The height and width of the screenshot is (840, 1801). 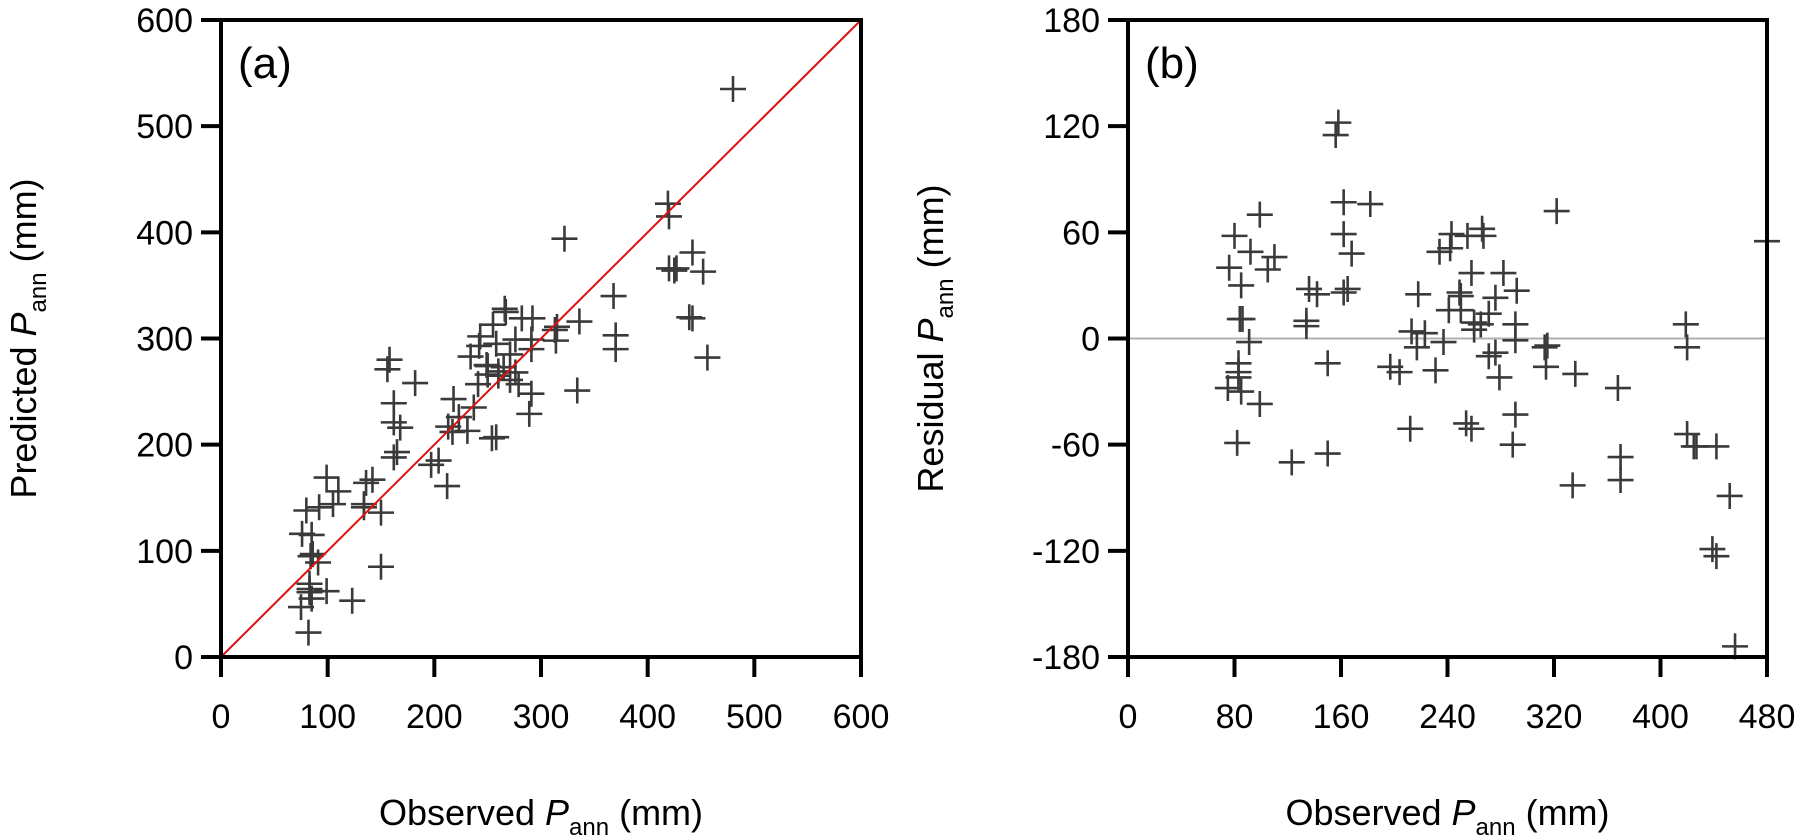 What do you see at coordinates (1563, 812) in the screenshot?
I see `x-title-suffix: (mm)` at bounding box center [1563, 812].